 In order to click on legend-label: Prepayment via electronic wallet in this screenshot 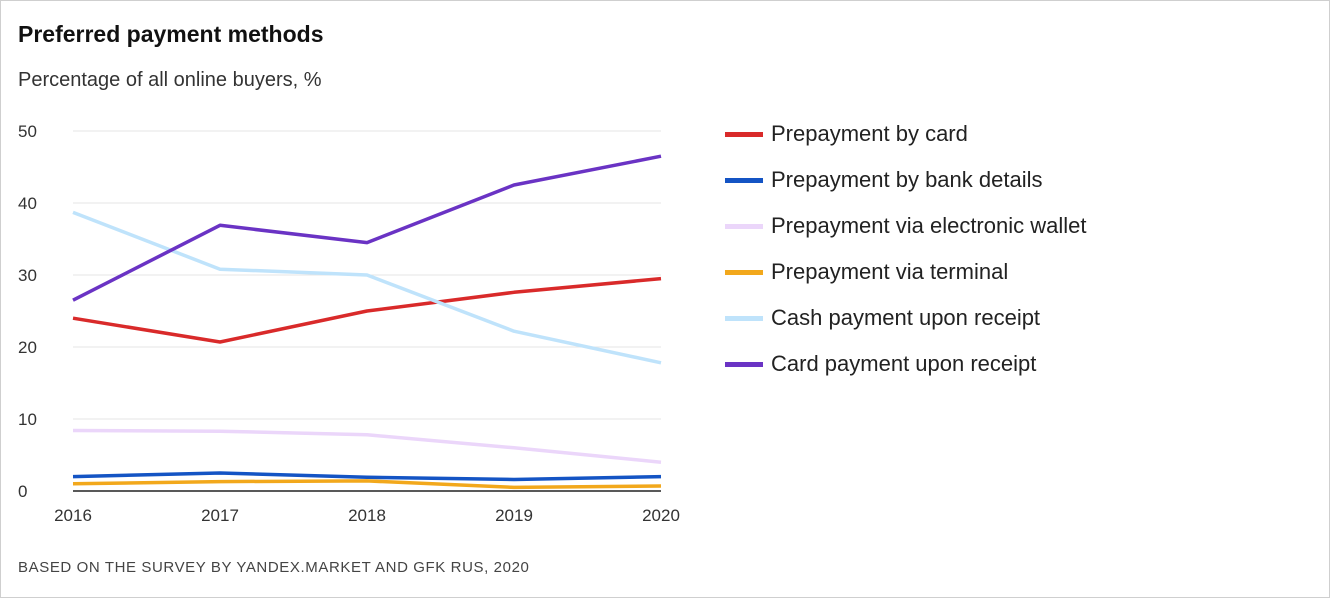, I will do `click(929, 225)`.